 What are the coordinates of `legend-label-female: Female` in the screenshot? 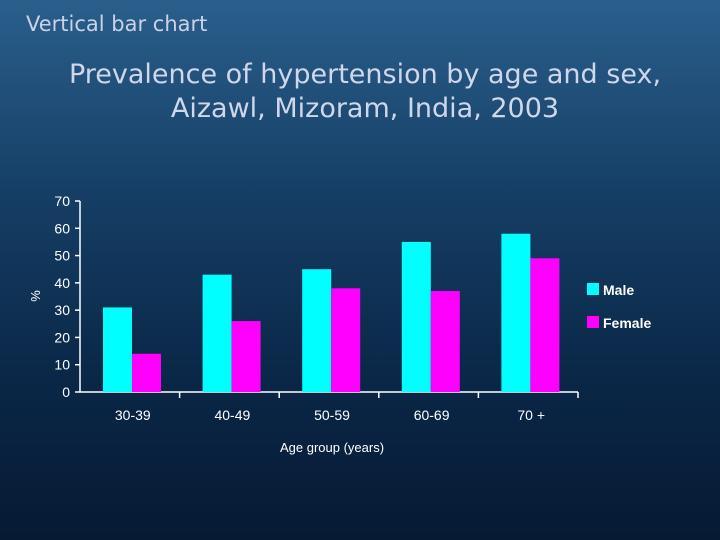 It's located at (627, 323).